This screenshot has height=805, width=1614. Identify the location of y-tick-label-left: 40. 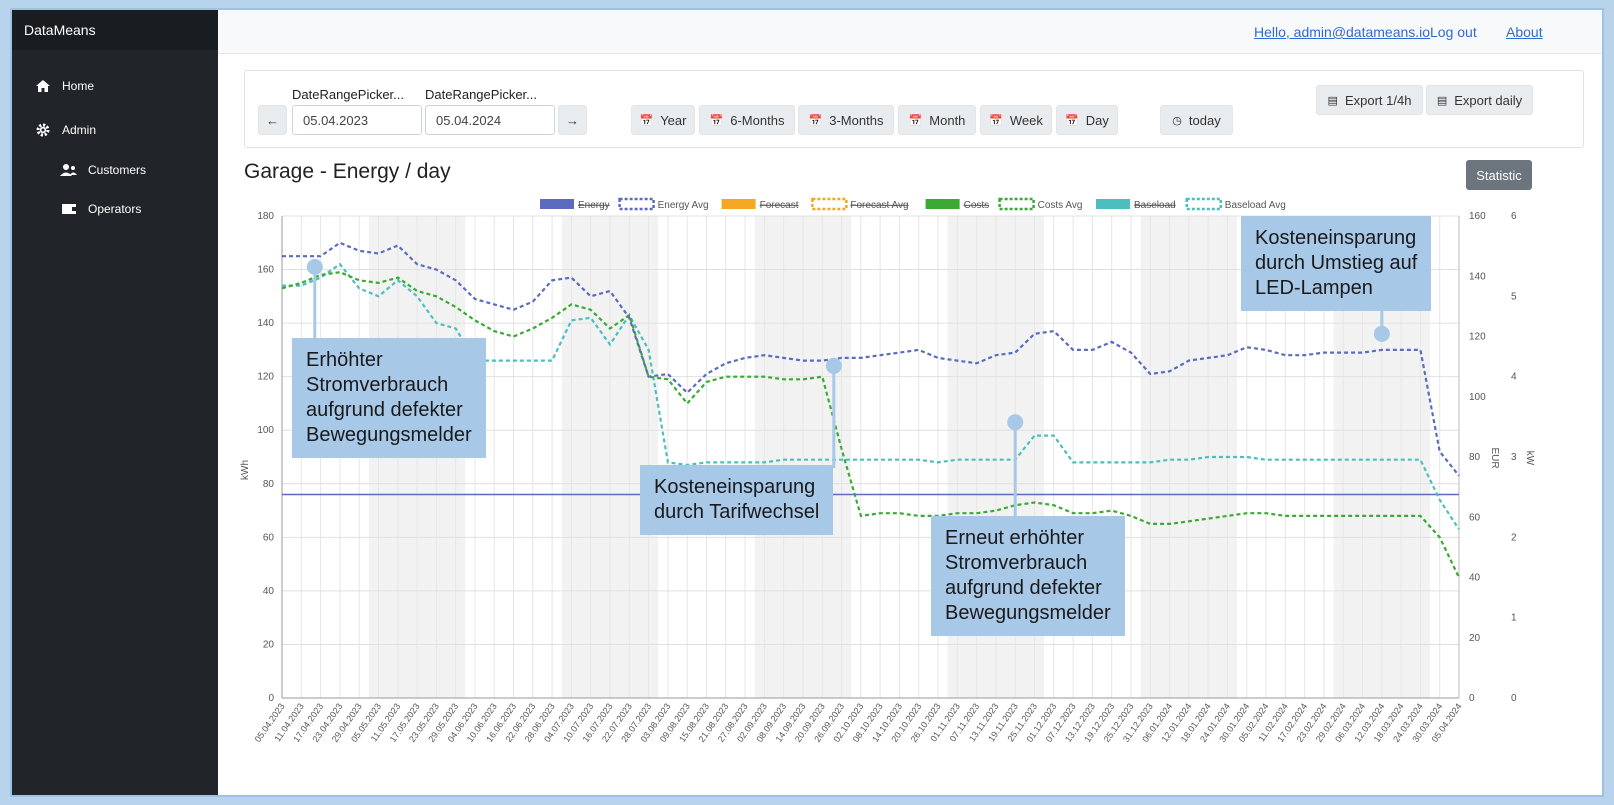
(269, 591).